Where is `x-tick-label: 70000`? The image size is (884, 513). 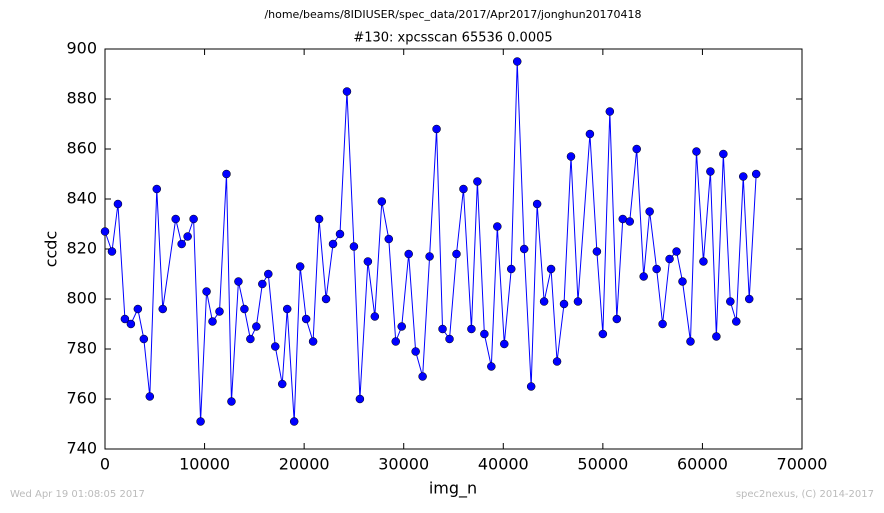
x-tick-label: 70000 is located at coordinates (802, 464).